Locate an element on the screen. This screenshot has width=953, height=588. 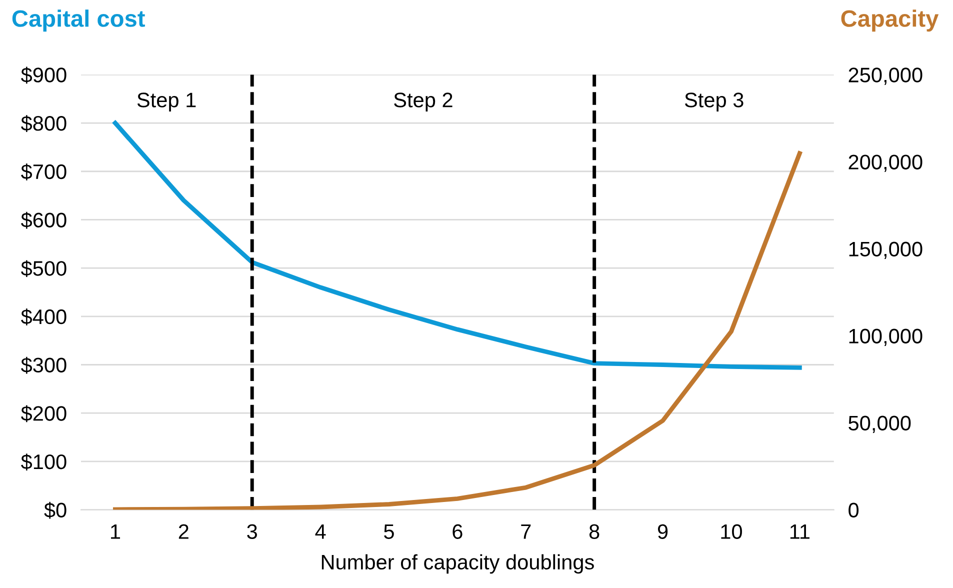
y-tick-label: $0 is located at coordinates (55, 510).